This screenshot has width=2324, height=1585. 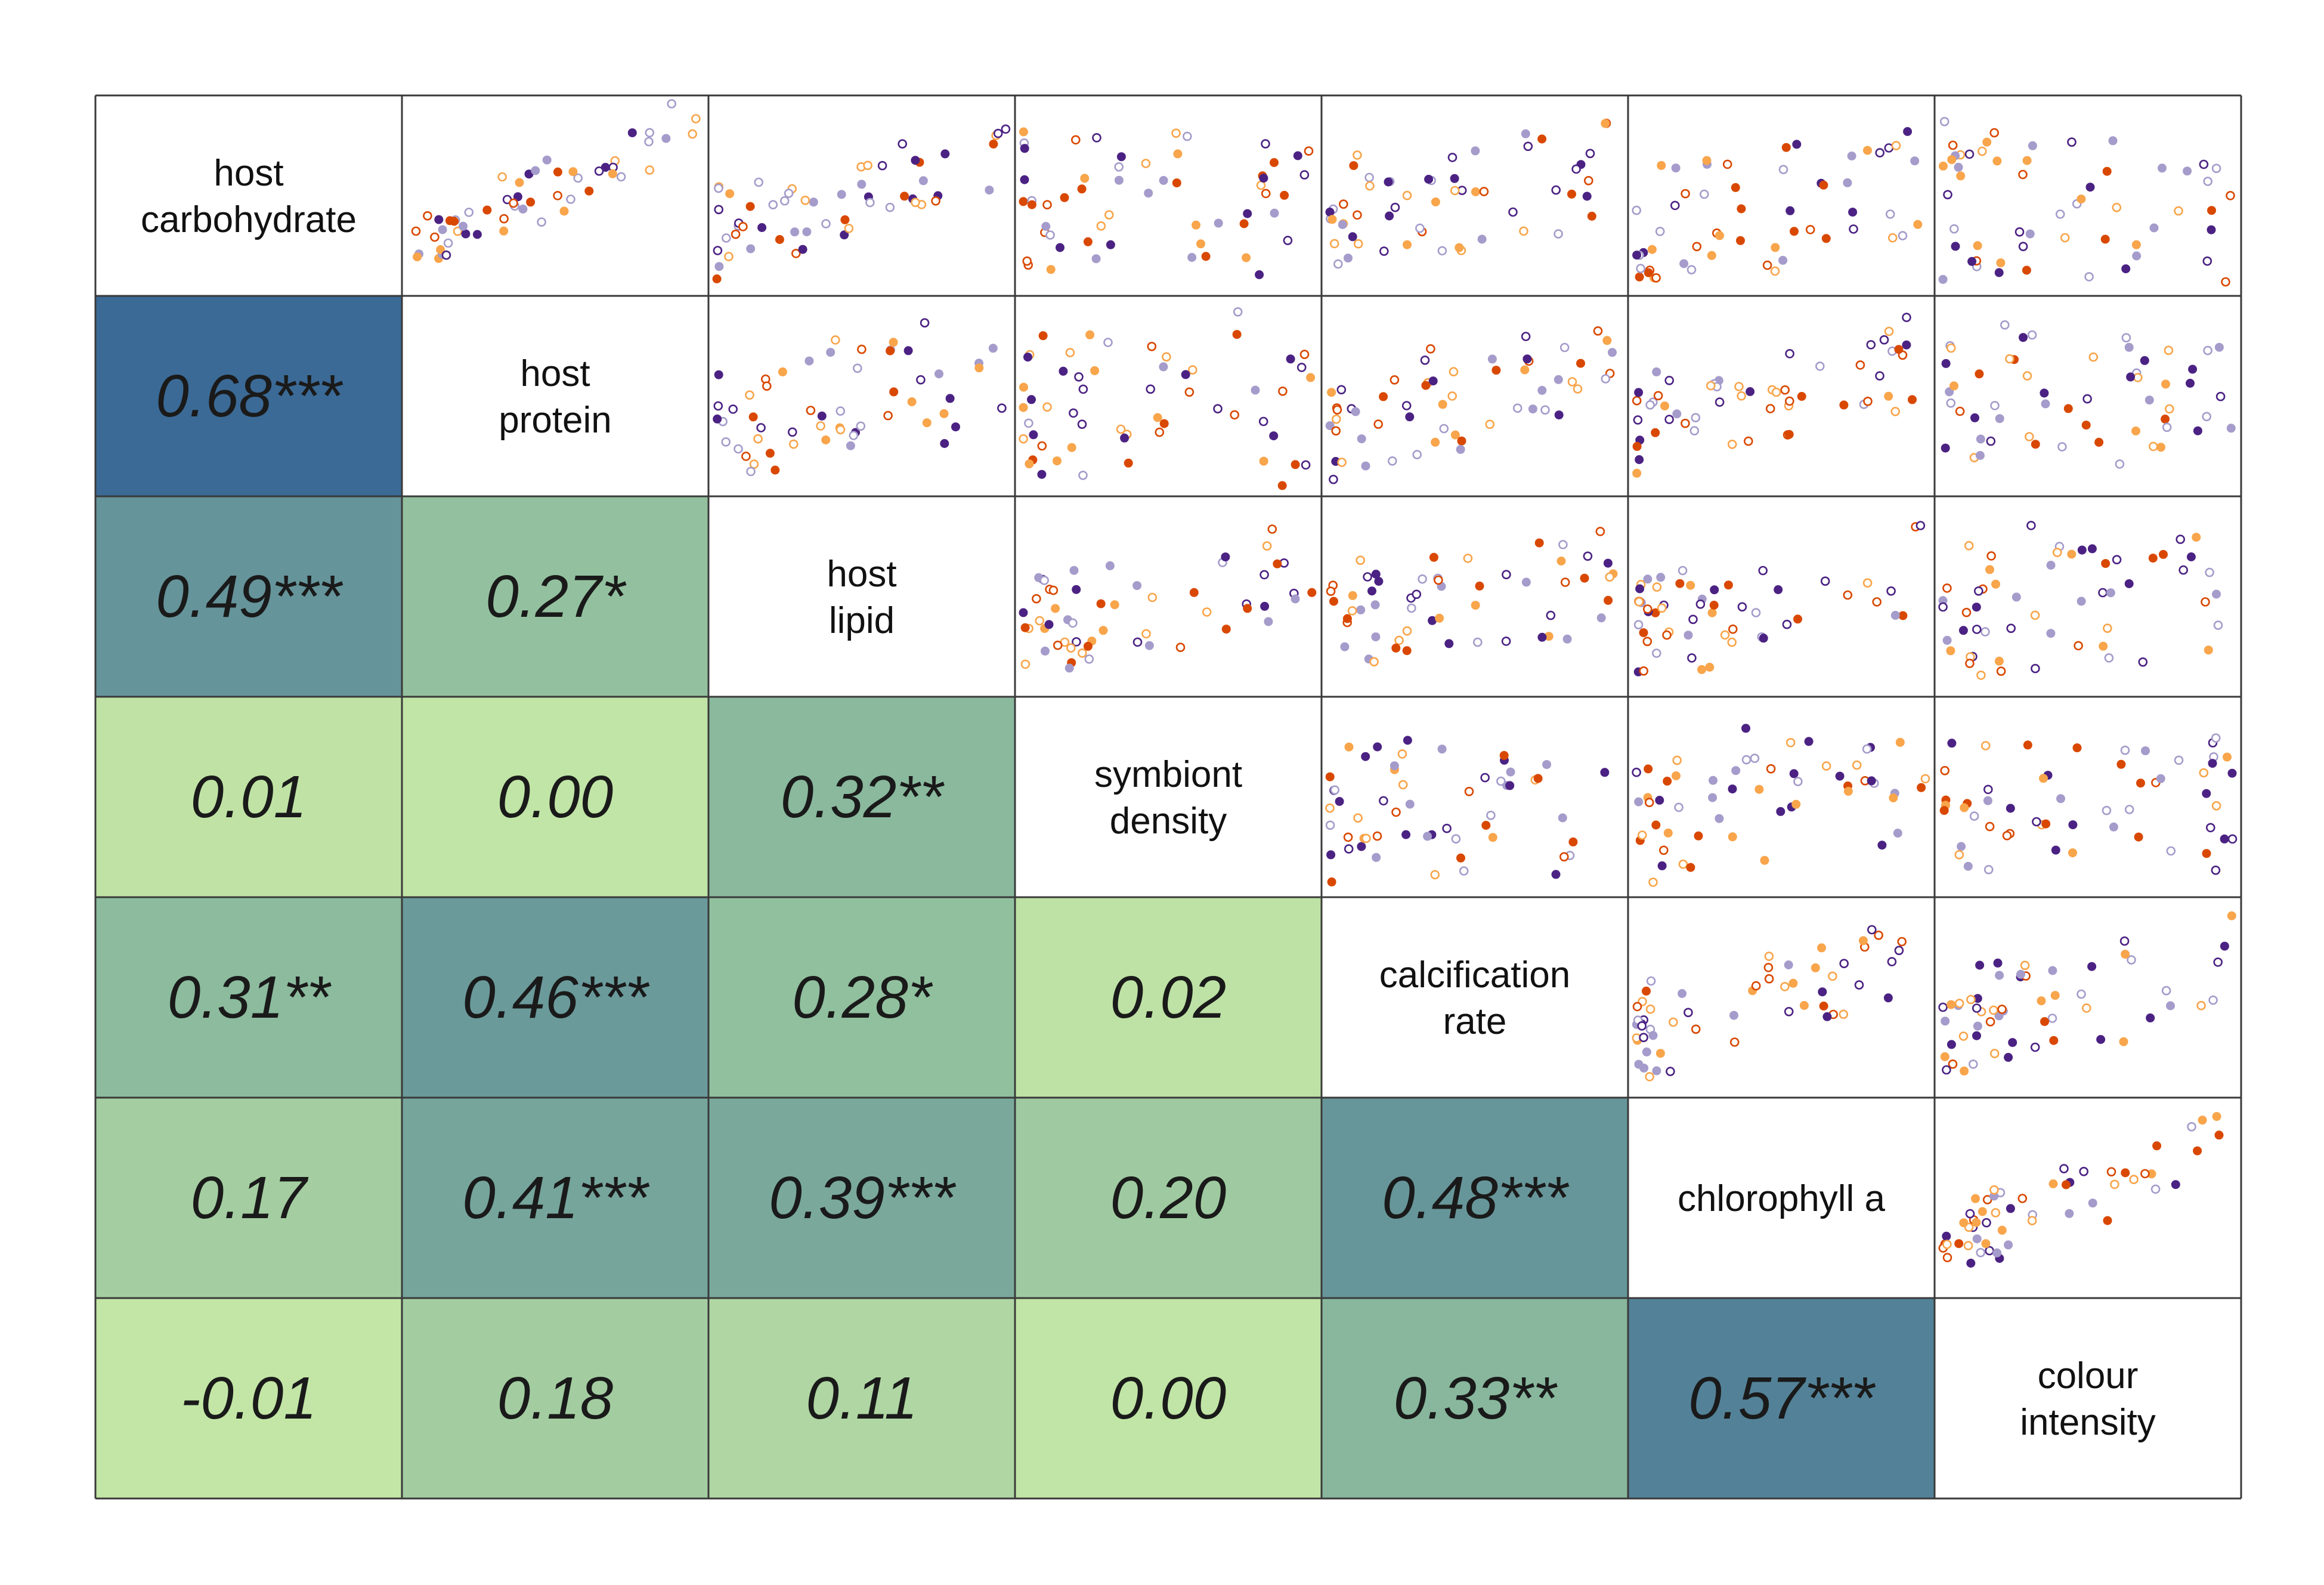 What do you see at coordinates (248, 396) in the screenshot?
I see `correlation-cell: 0.68***` at bounding box center [248, 396].